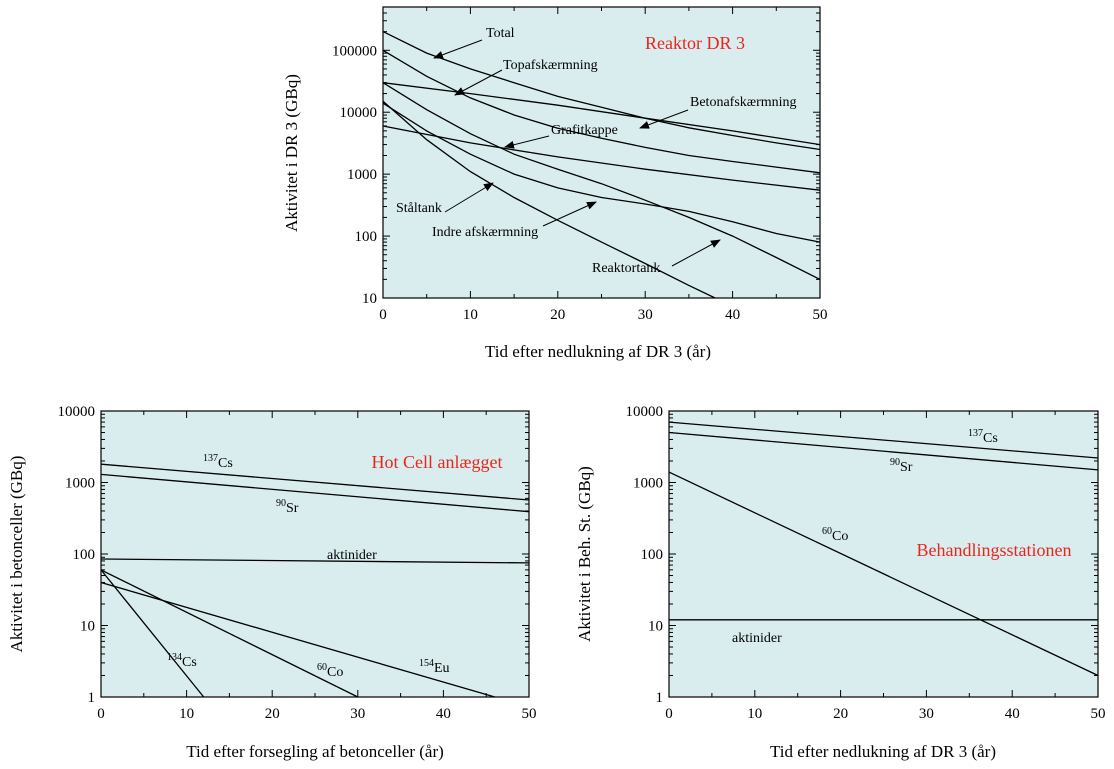 Image resolution: width=1114 pixels, height=769 pixels. Describe the element at coordinates (601, 158) in the screenshot. I see `series-line-grafitkappe` at that location.